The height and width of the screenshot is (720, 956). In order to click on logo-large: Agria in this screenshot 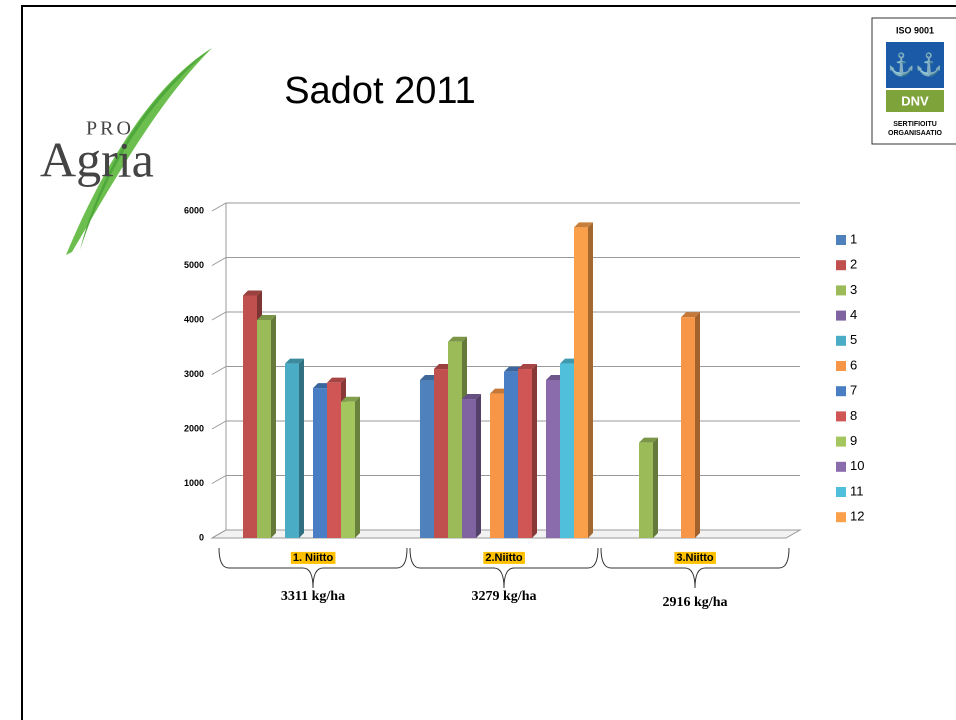, I will do `click(97, 159)`.